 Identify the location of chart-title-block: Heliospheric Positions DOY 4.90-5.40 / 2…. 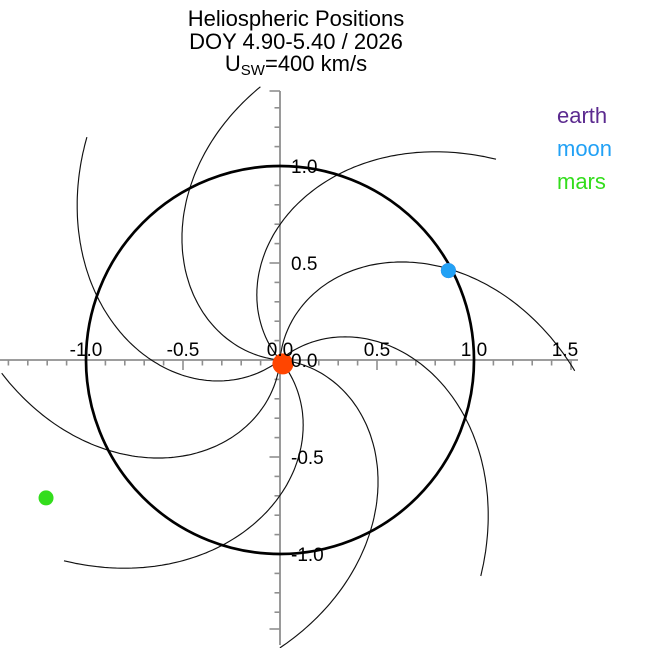
(296, 44).